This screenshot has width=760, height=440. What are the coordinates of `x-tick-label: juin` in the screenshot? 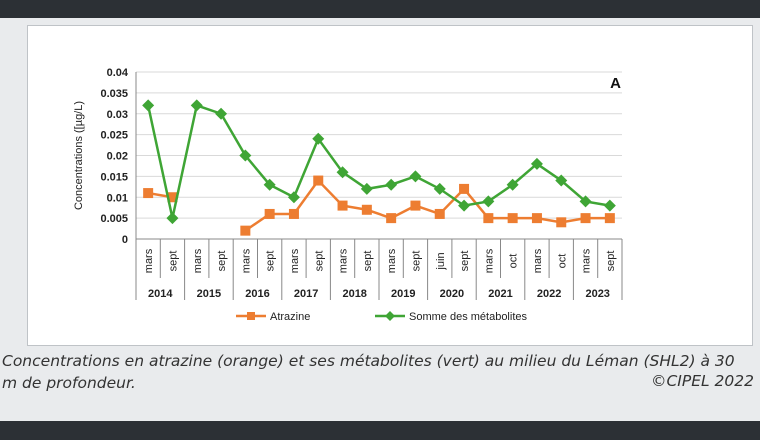 It's located at (441, 261).